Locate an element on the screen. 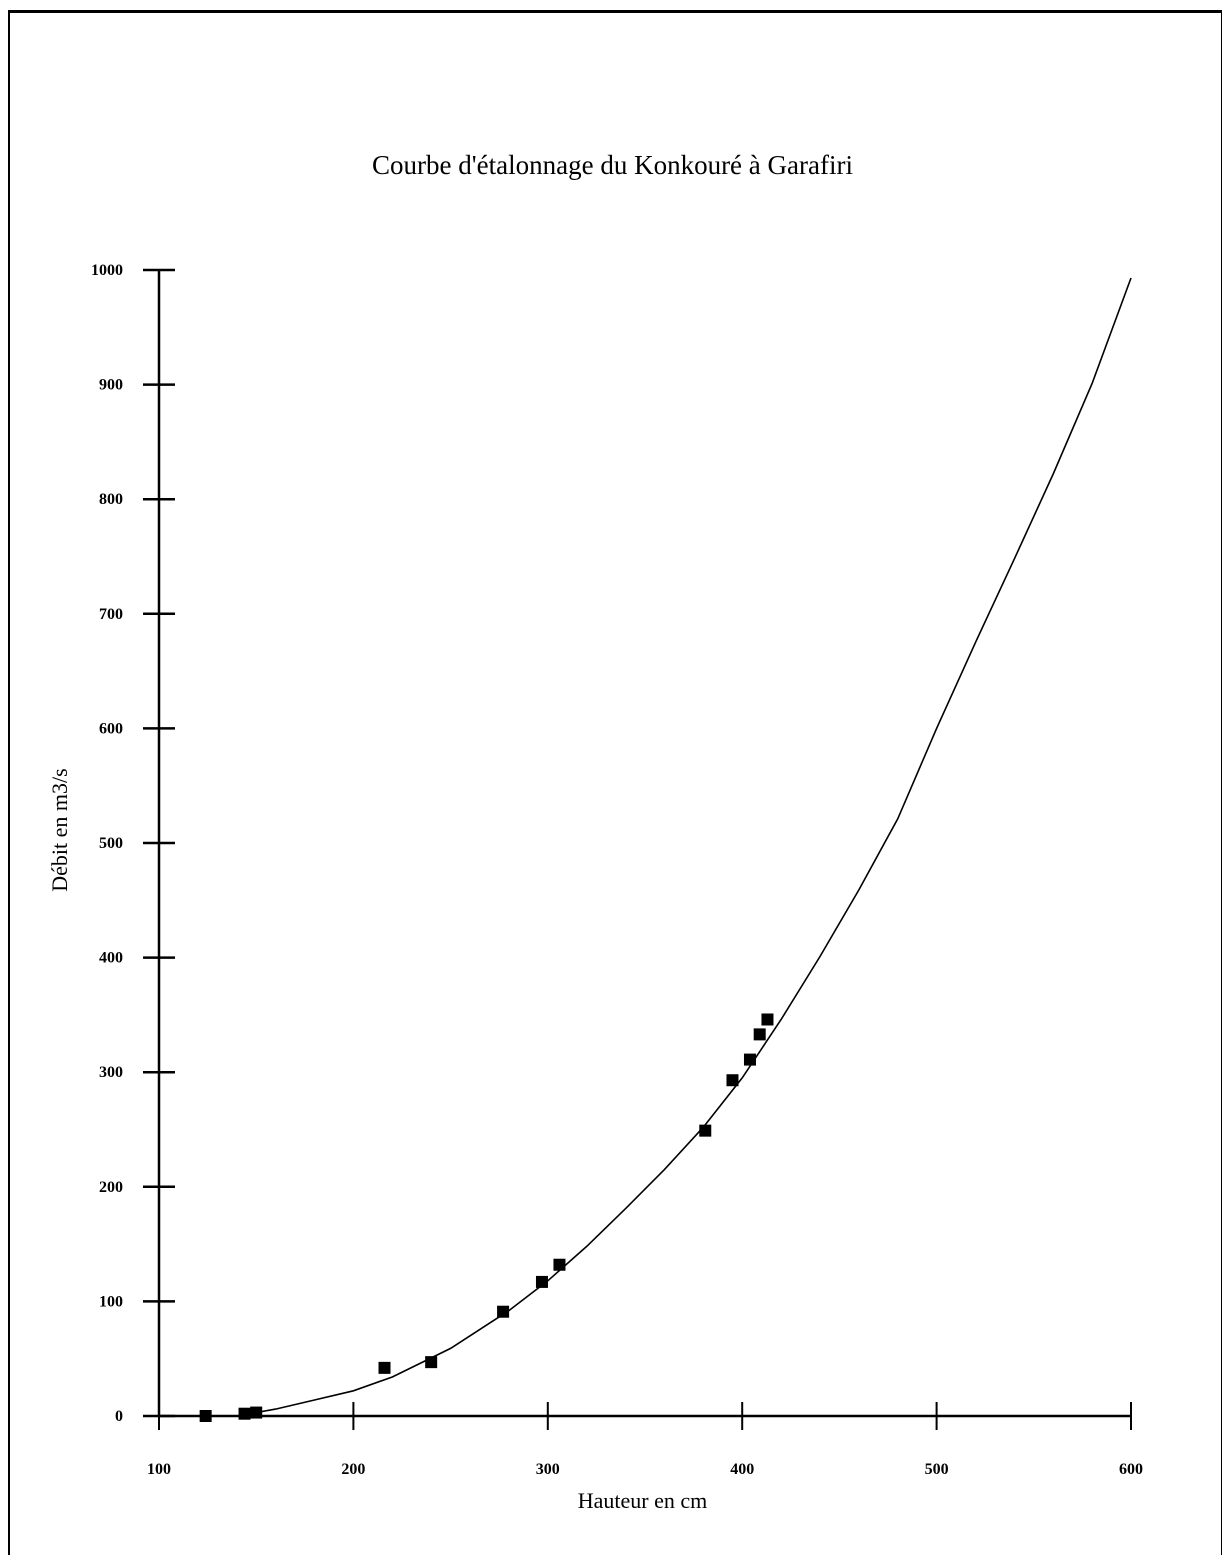 Image resolution: width=1225 pixels, height=1558 pixels. y-tick-label-900: 900 is located at coordinates (111, 385).